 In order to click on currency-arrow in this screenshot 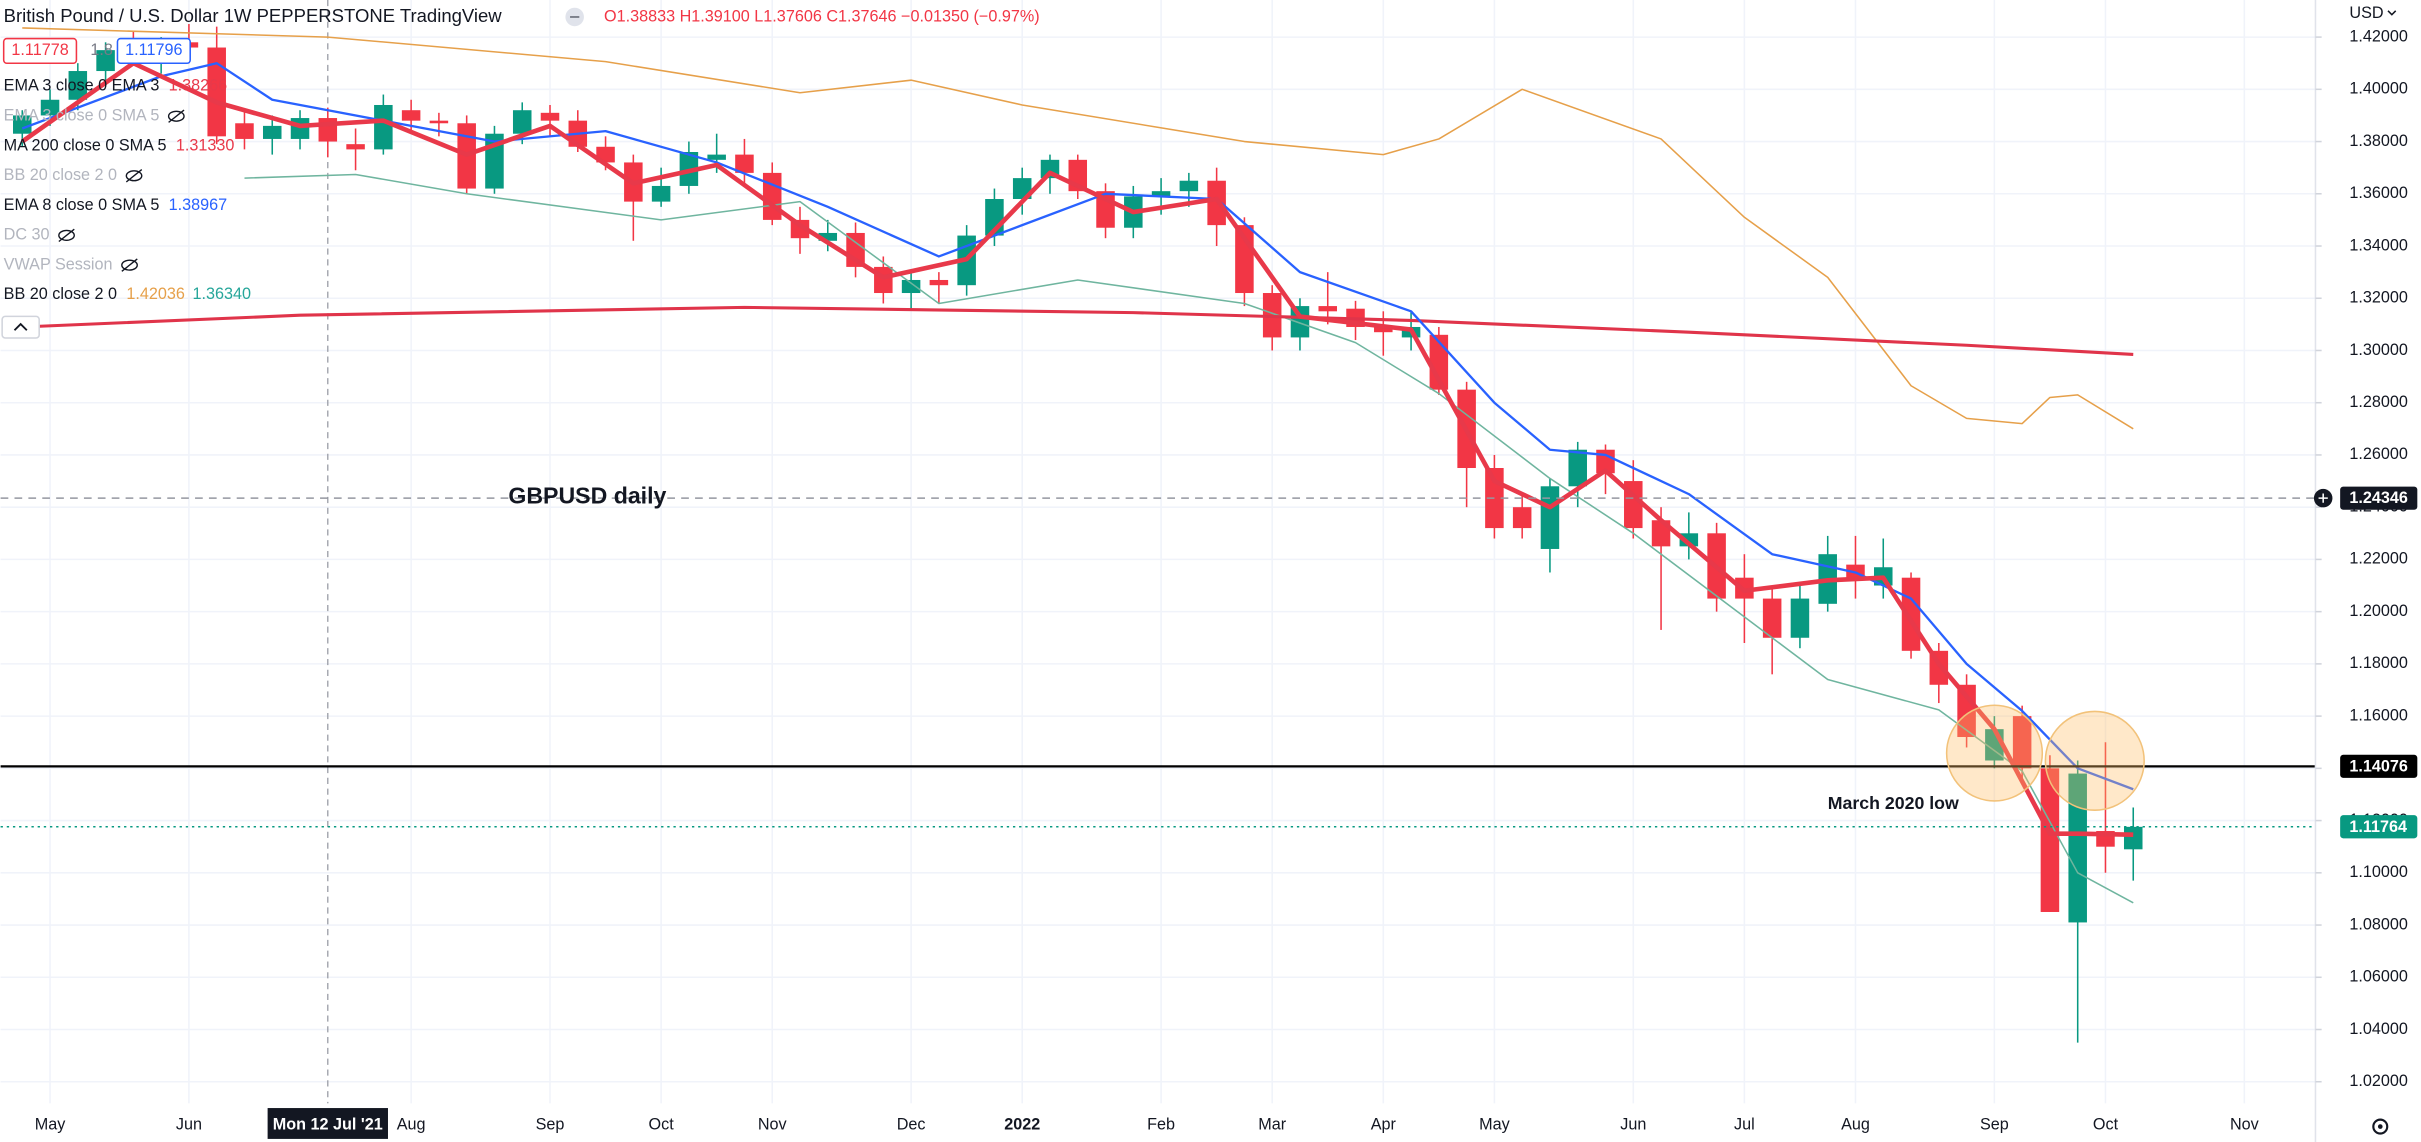, I will do `click(2392, 13)`.